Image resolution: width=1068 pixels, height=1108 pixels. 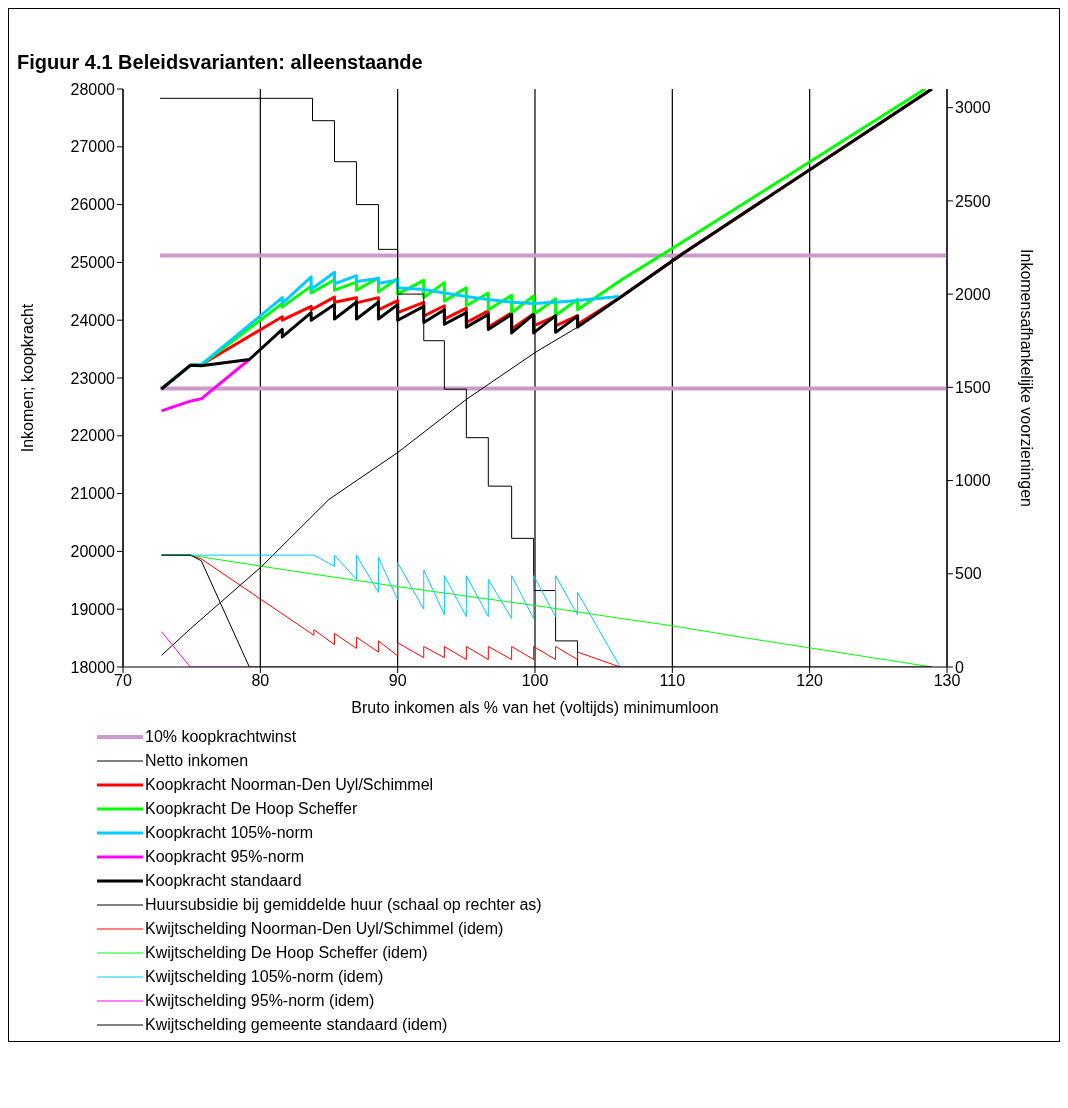 I want to click on y-tick-label: 25000, so click(x=93, y=263).